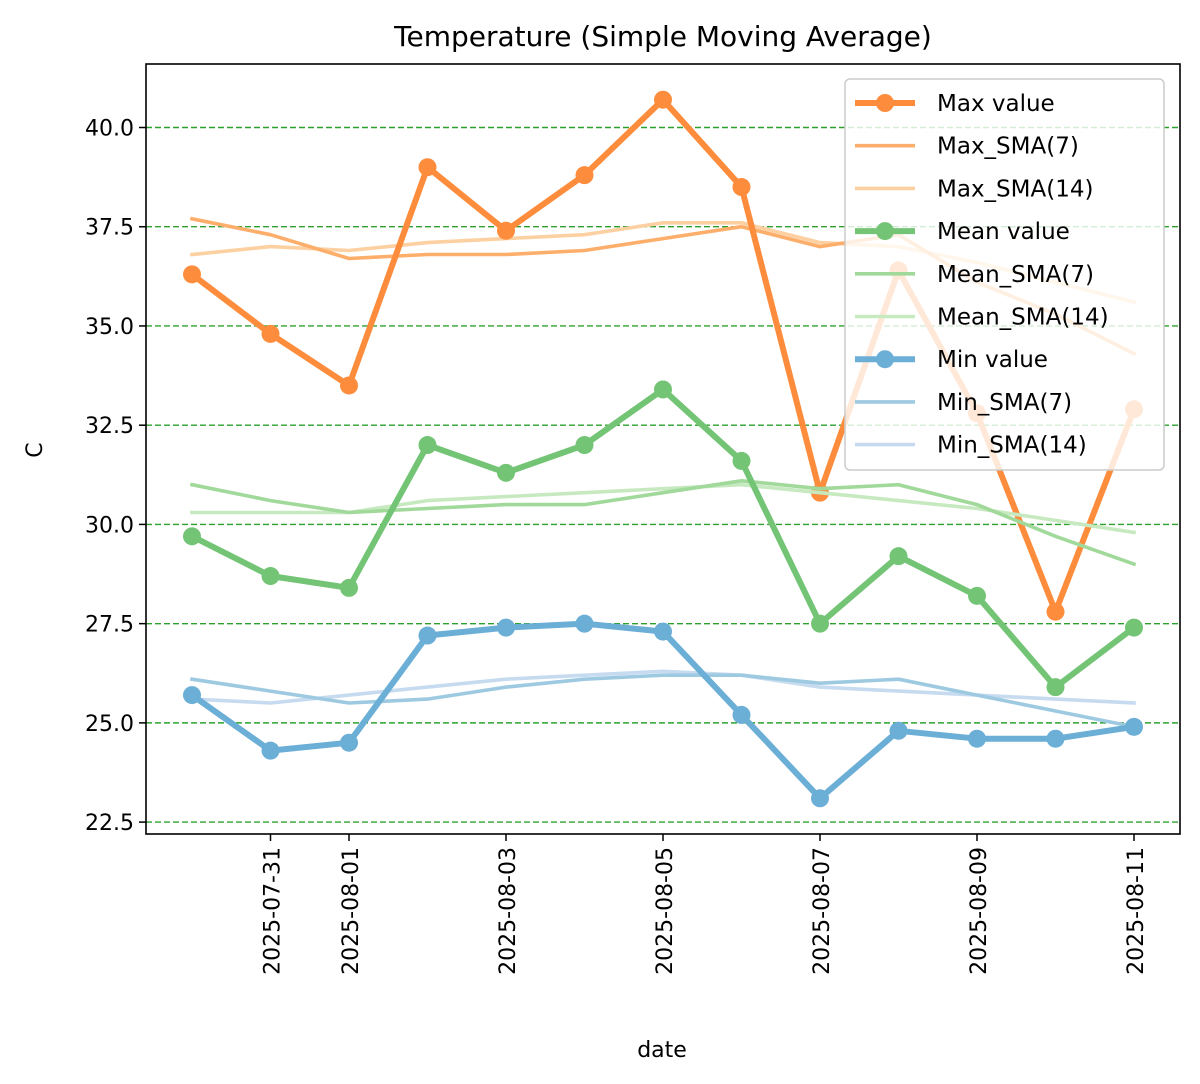 Image resolution: width=1200 pixels, height=1084 pixels. What do you see at coordinates (1003, 232) in the screenshot?
I see `legend-label: Mean value` at bounding box center [1003, 232].